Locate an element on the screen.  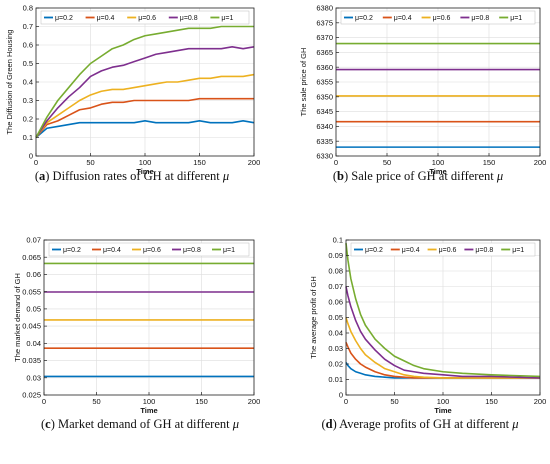
panel-caption: (c) Market demand of GH at different μ is located at coordinates (140, 424).